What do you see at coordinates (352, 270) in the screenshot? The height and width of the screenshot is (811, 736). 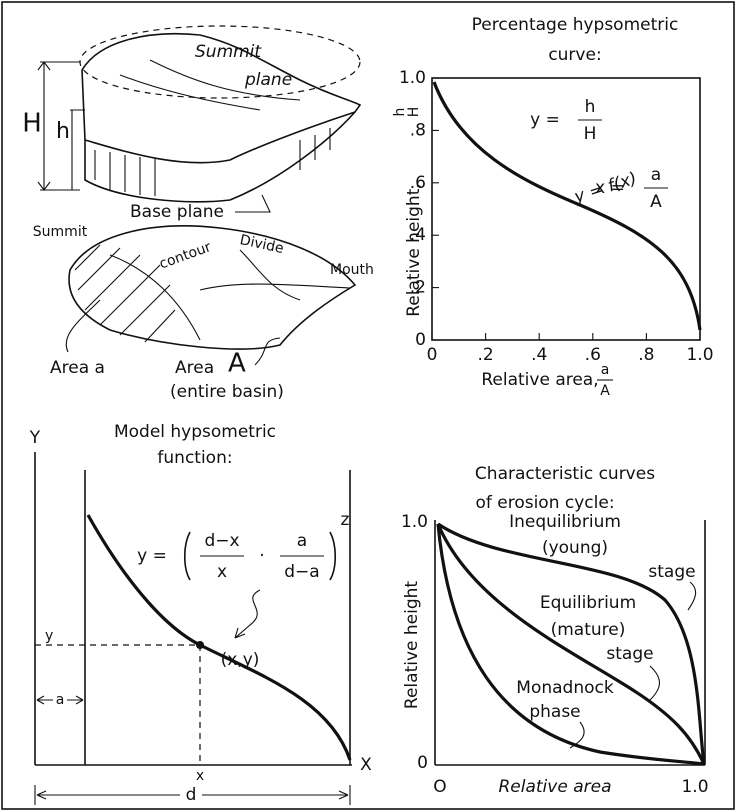 I see `label-mouth: Mouth` at bounding box center [352, 270].